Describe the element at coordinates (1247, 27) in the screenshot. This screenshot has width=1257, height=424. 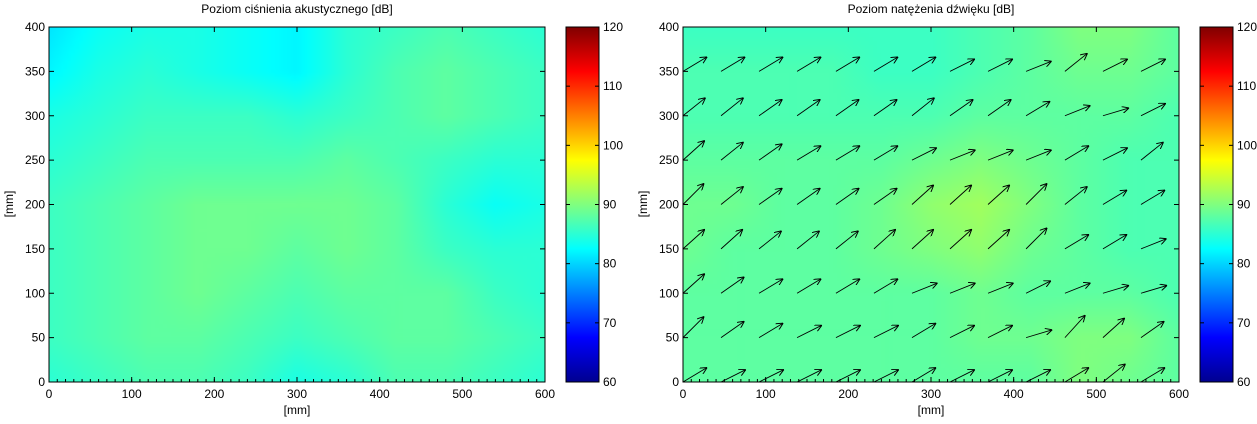
I see `colorbar-tick-label: 120` at that location.